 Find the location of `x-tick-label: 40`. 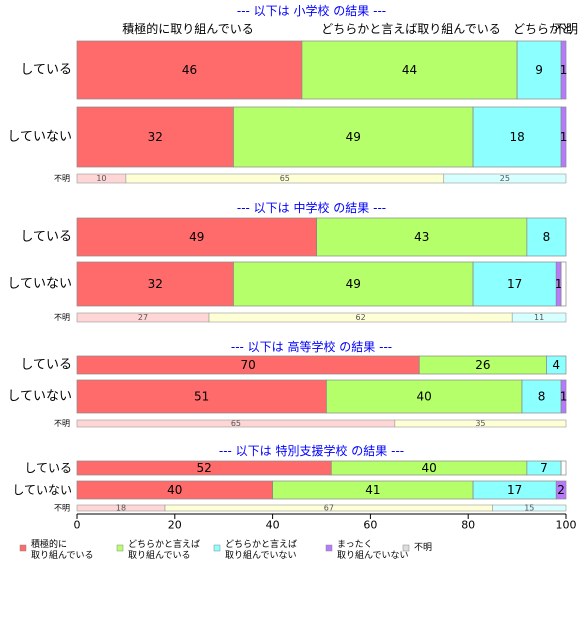

x-tick-label: 40 is located at coordinates (273, 525).